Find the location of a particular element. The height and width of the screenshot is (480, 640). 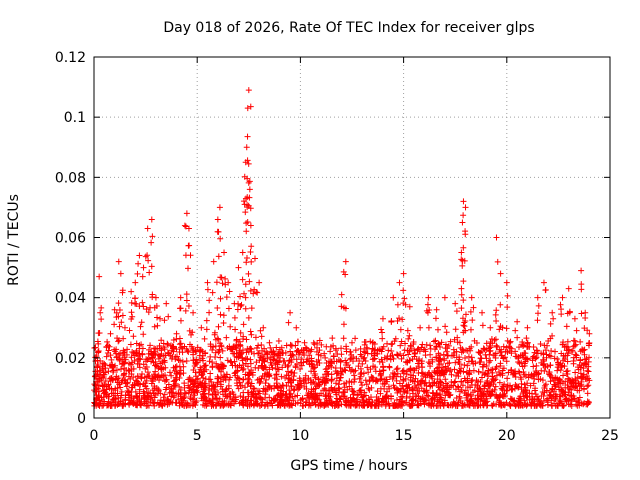

data-point is located at coordinates (217, 219).